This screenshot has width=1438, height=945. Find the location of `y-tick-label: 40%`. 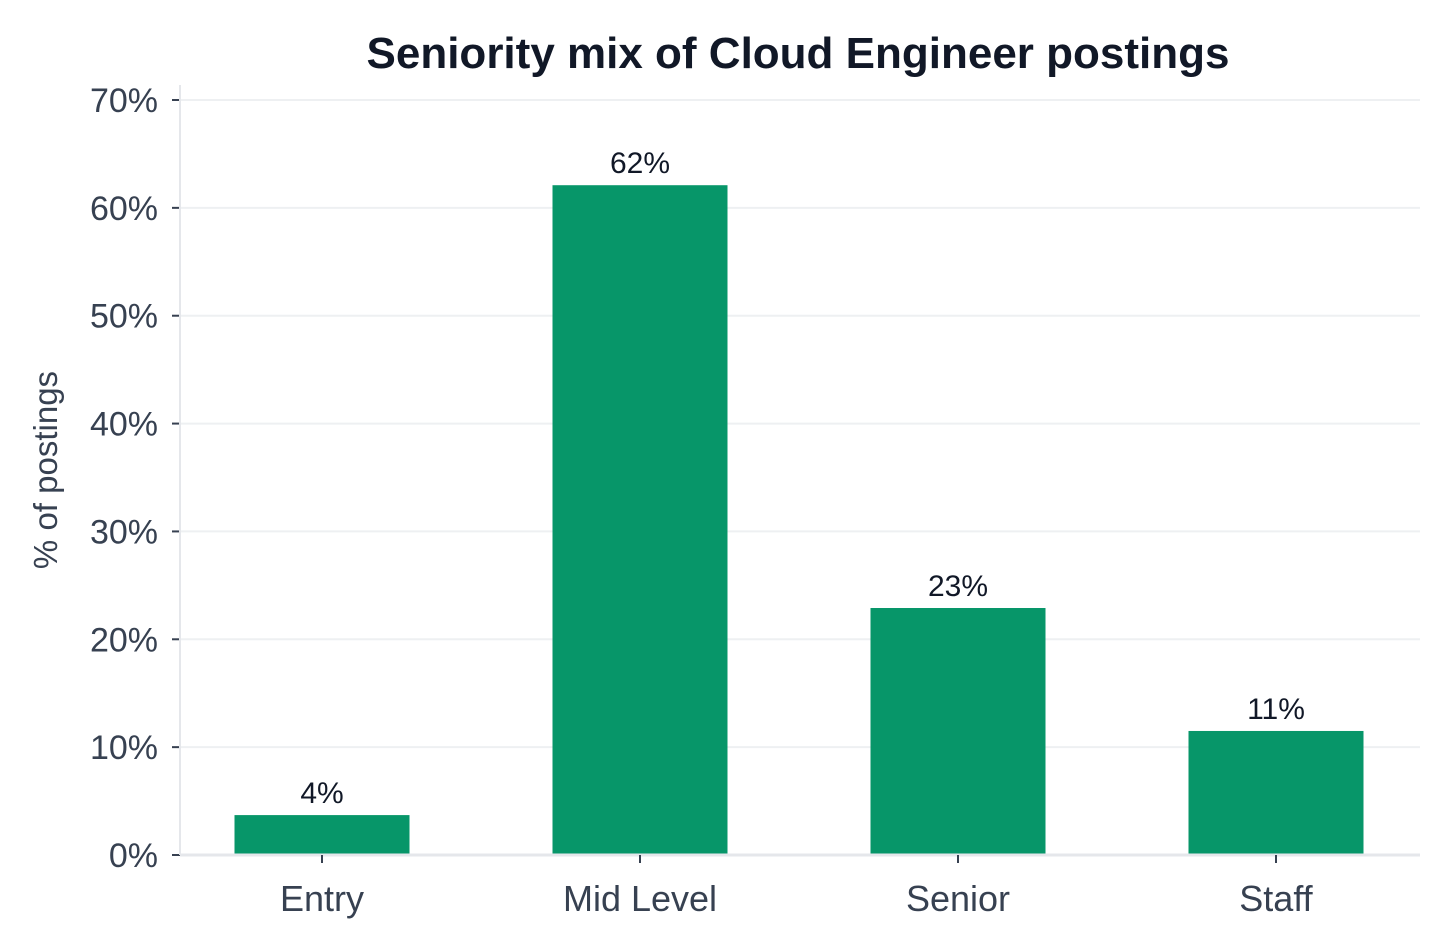

y-tick-label: 40% is located at coordinates (124, 425).